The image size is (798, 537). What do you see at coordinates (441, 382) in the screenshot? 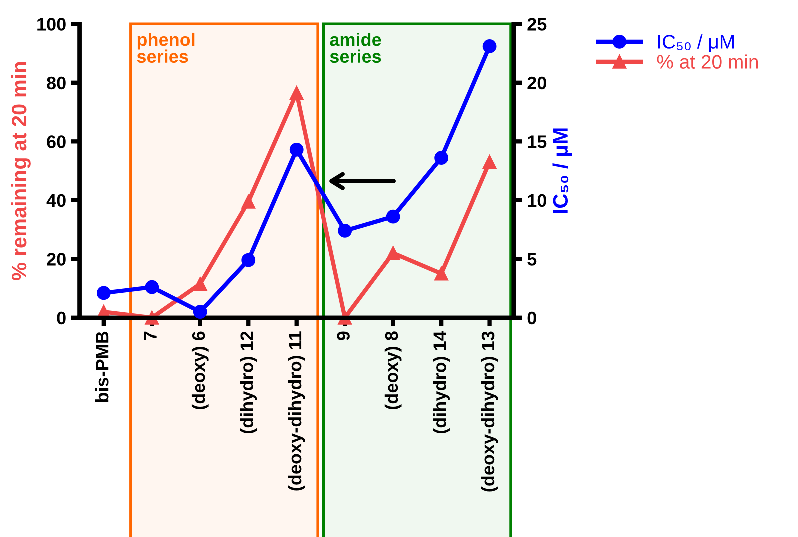
I see `x-tick-label: (dihydro) 14` at bounding box center [441, 382].